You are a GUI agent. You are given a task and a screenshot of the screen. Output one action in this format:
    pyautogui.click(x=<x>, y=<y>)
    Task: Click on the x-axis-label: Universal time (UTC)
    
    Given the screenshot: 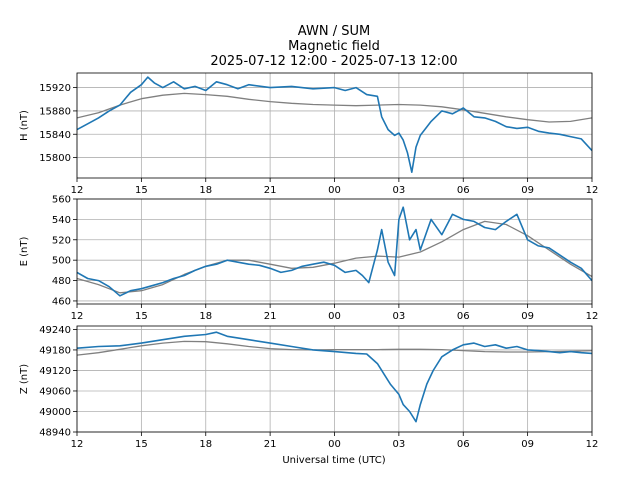 What is the action you would take?
    pyautogui.click(x=333, y=460)
    